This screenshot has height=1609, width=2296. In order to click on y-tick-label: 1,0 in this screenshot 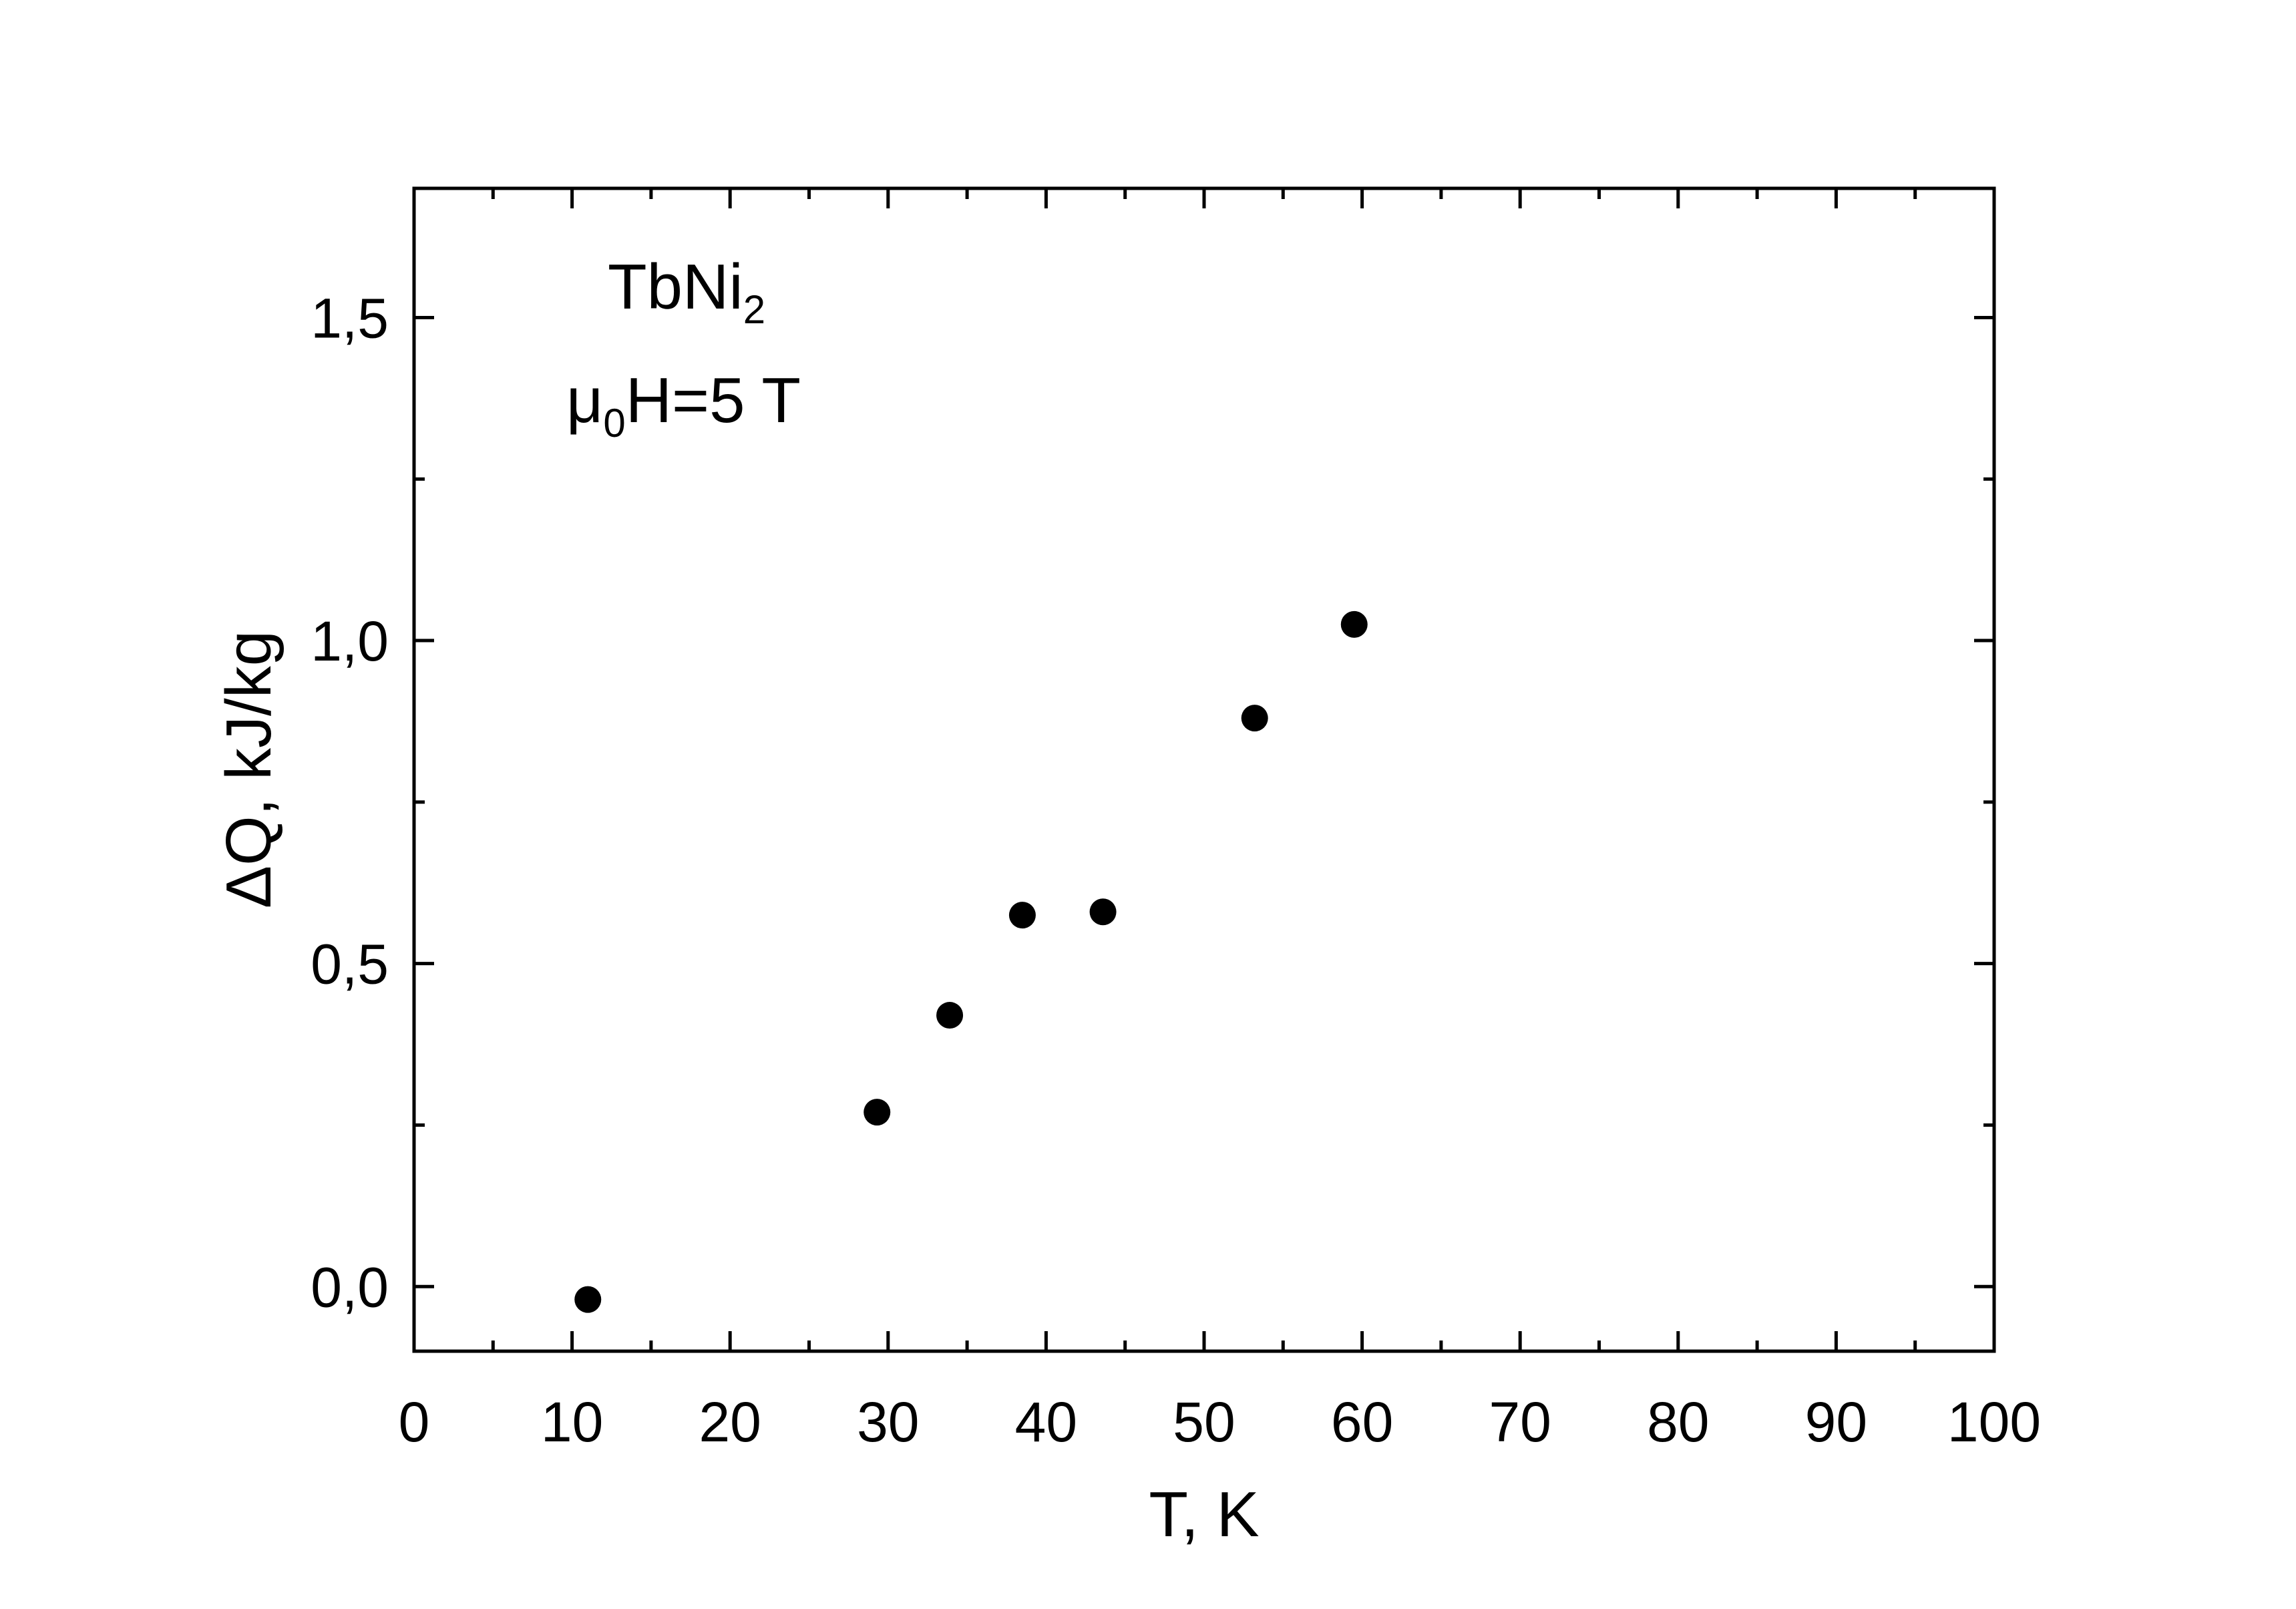, I will do `click(350, 641)`.